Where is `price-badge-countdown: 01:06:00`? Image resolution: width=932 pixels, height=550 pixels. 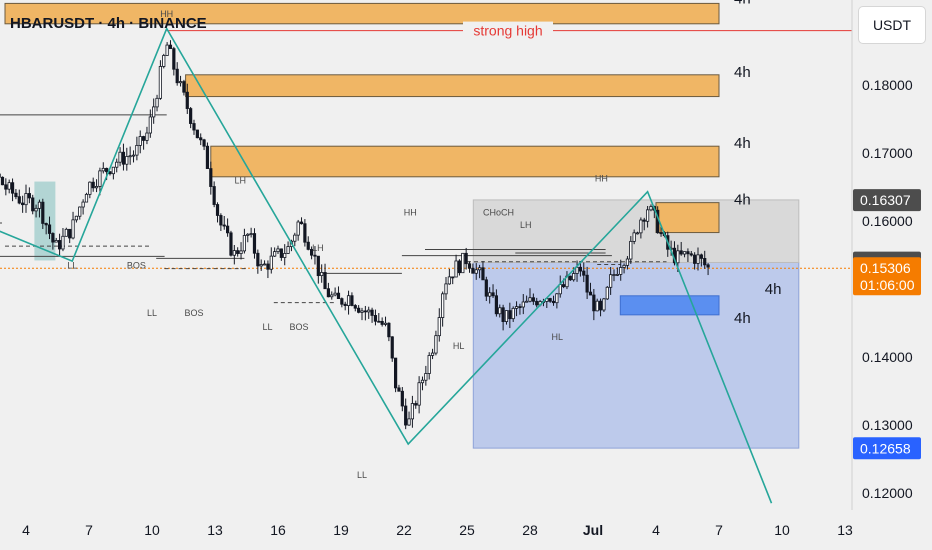 price-badge-countdown: 01:06:00 is located at coordinates (887, 285).